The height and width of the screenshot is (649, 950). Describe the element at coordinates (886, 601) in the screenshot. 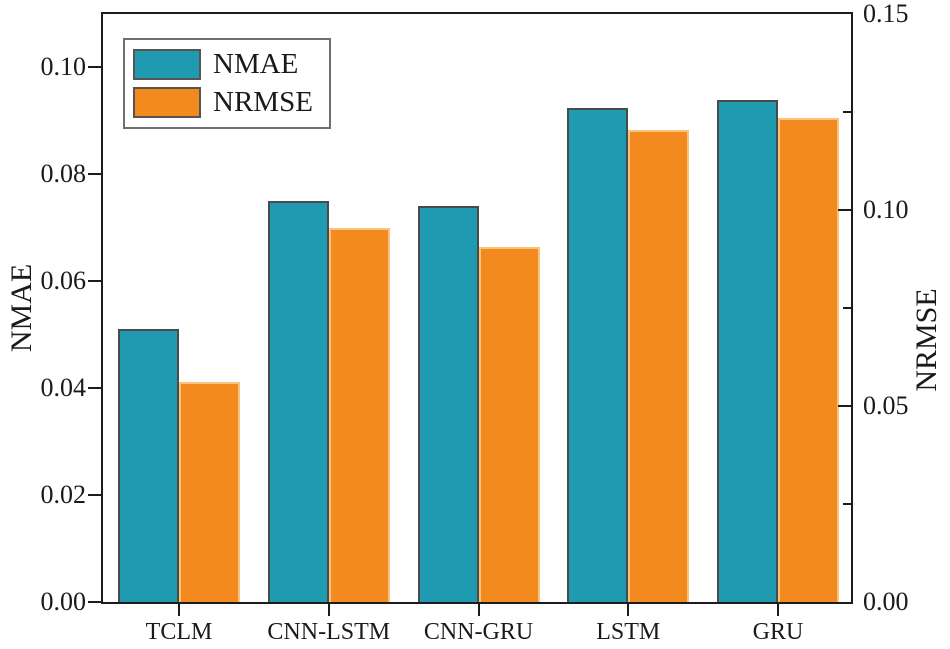

I see `right-y-tick-label: 0.00` at that location.